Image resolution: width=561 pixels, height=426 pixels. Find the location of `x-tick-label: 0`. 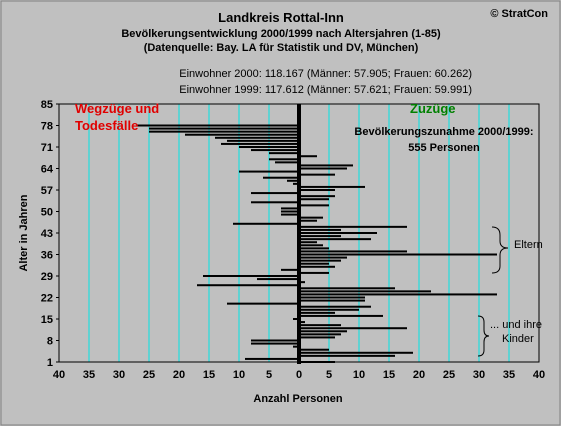

x-tick-label: 0 is located at coordinates (299, 375).